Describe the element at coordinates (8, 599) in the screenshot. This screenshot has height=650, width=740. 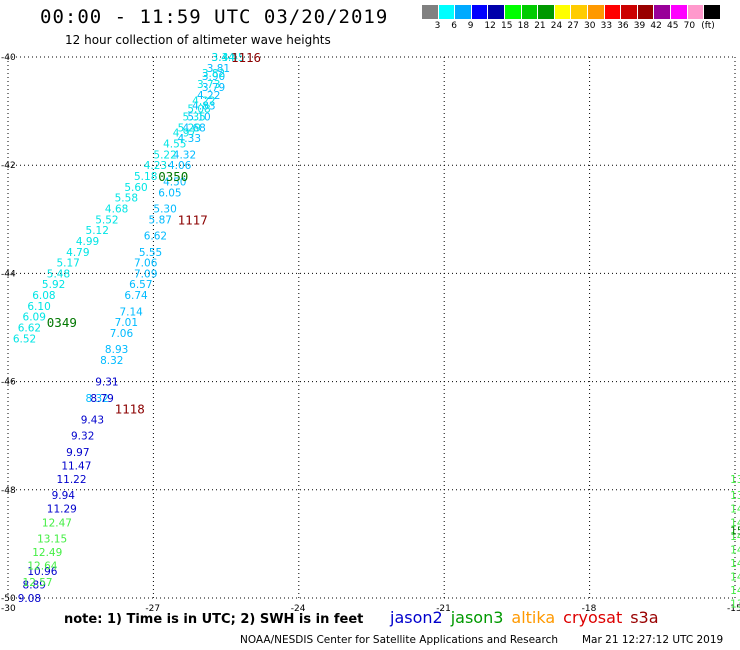
I see `lat-label: -50` at that location.